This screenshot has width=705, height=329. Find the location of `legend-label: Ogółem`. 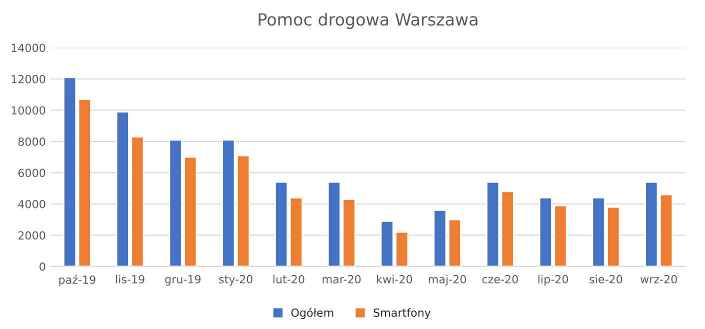

legend-label: Ogółem is located at coordinates (312, 313).